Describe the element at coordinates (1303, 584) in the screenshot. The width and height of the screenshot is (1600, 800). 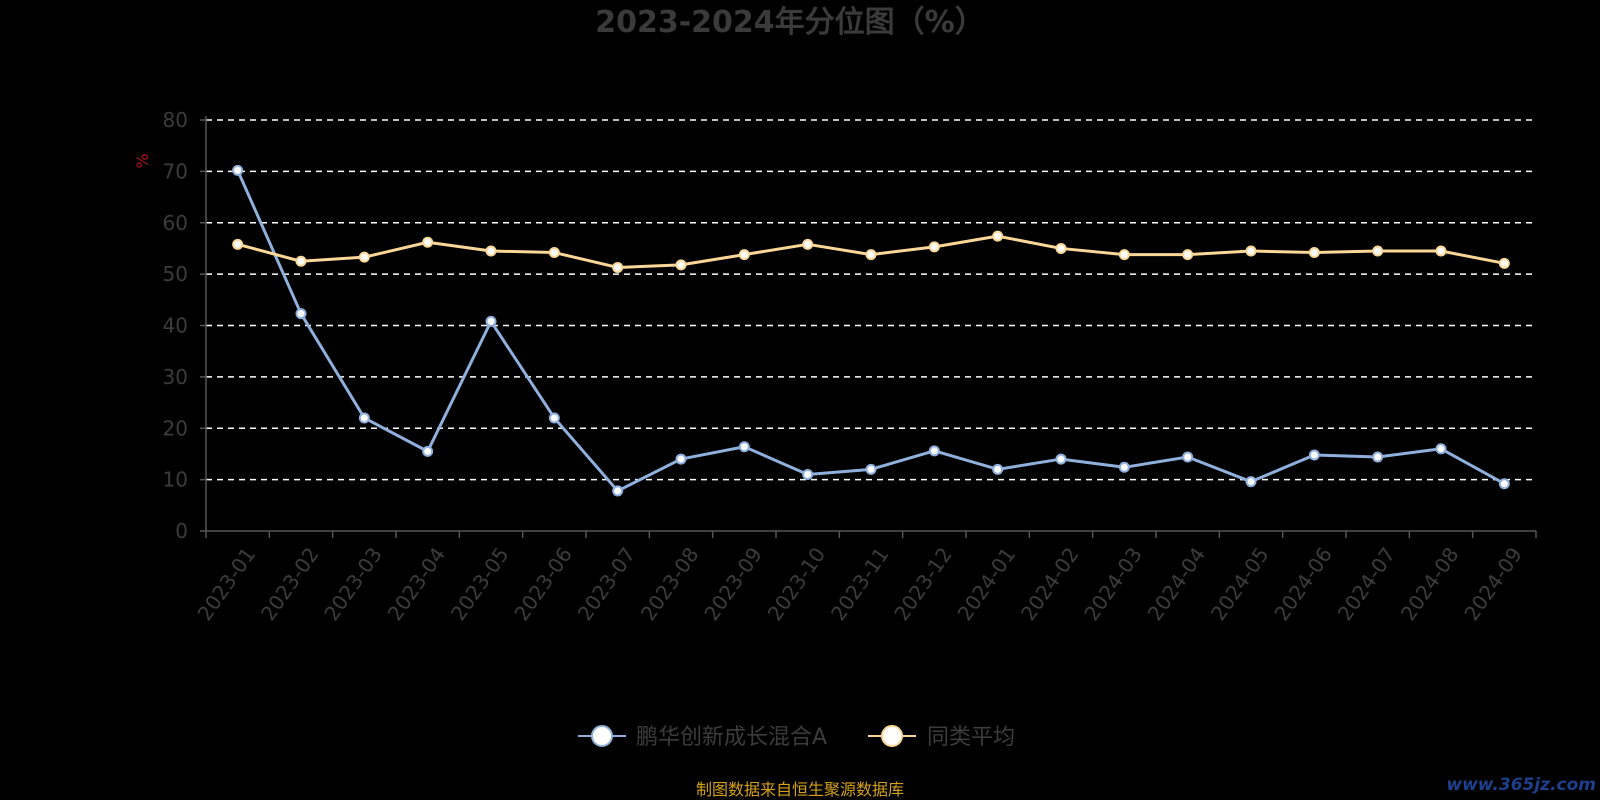
I see `x-tick-label: 2024-06` at that location.